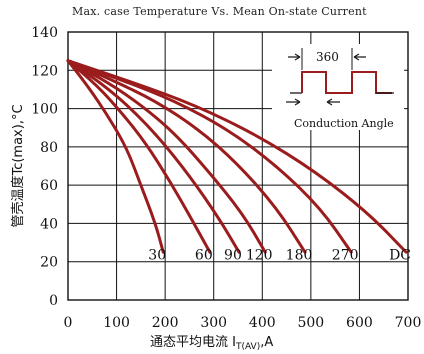 The image size is (424, 354). I want to click on inset-arrow-left, so click(294, 57).